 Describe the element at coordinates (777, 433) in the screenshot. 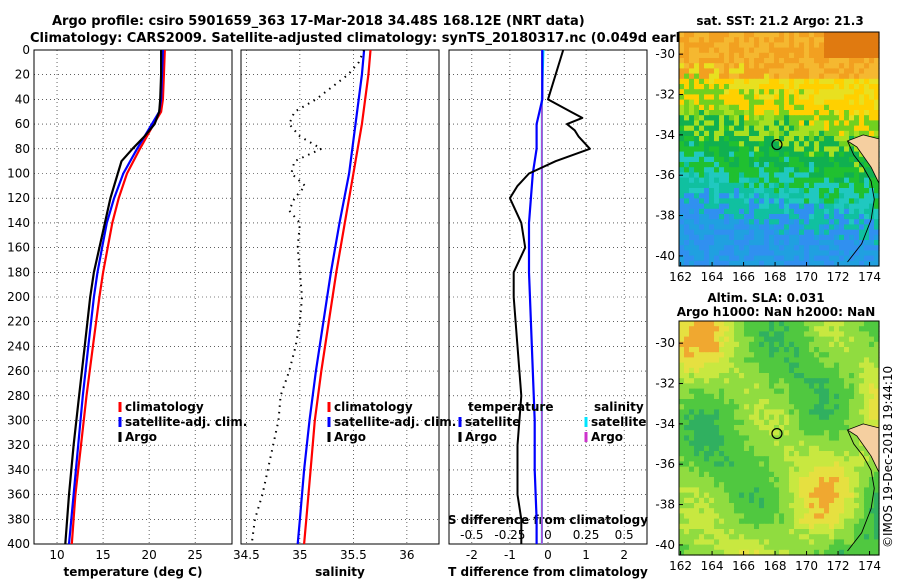

I see `sla-map-argo-position-marker` at that location.